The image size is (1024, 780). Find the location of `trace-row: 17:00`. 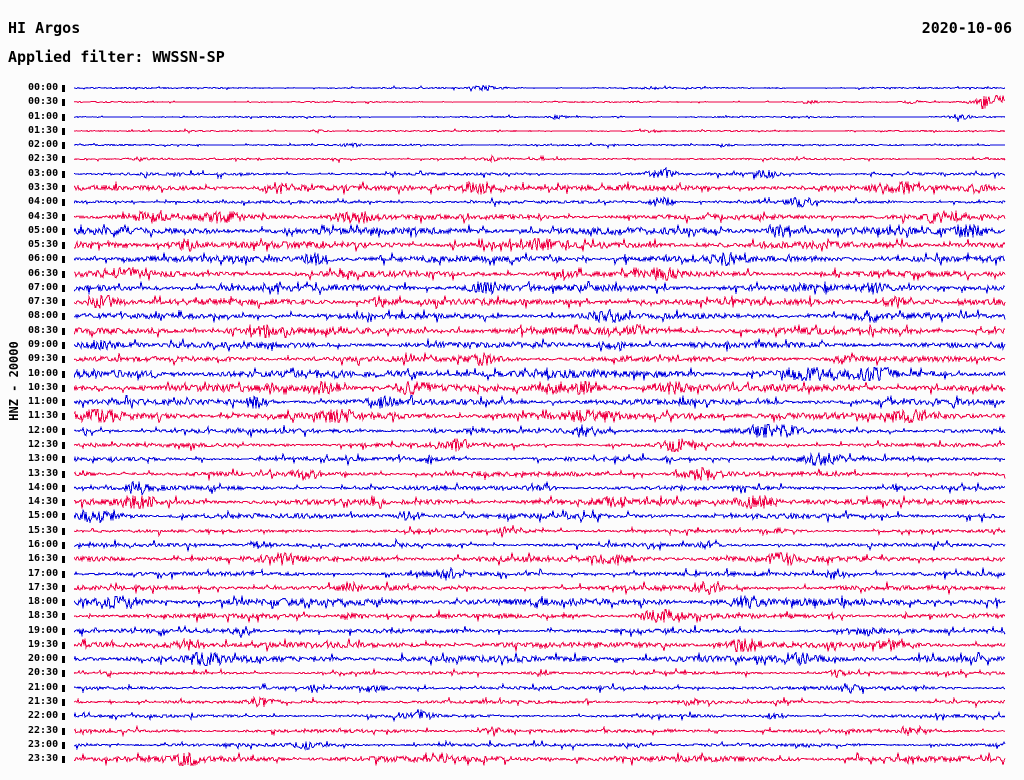

trace-row: 17:00 is located at coordinates (512, 573).